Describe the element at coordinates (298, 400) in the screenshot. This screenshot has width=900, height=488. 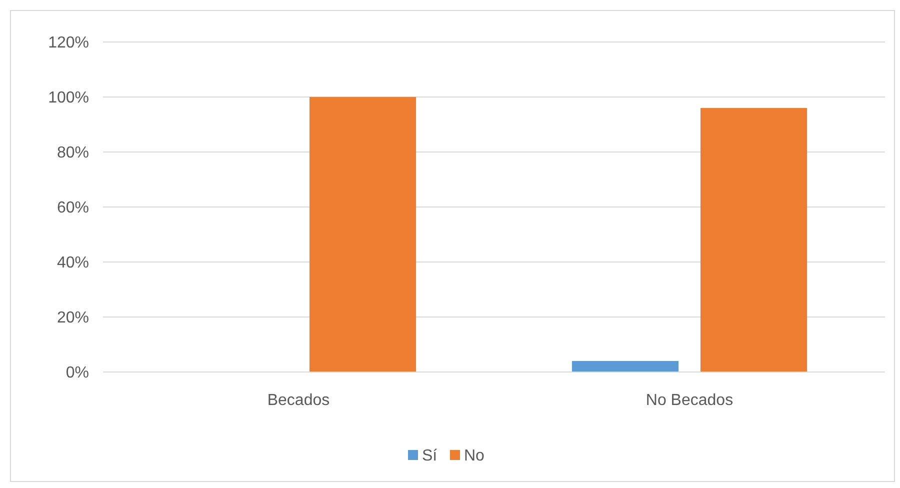
I see `x-tick-label: Becados` at that location.